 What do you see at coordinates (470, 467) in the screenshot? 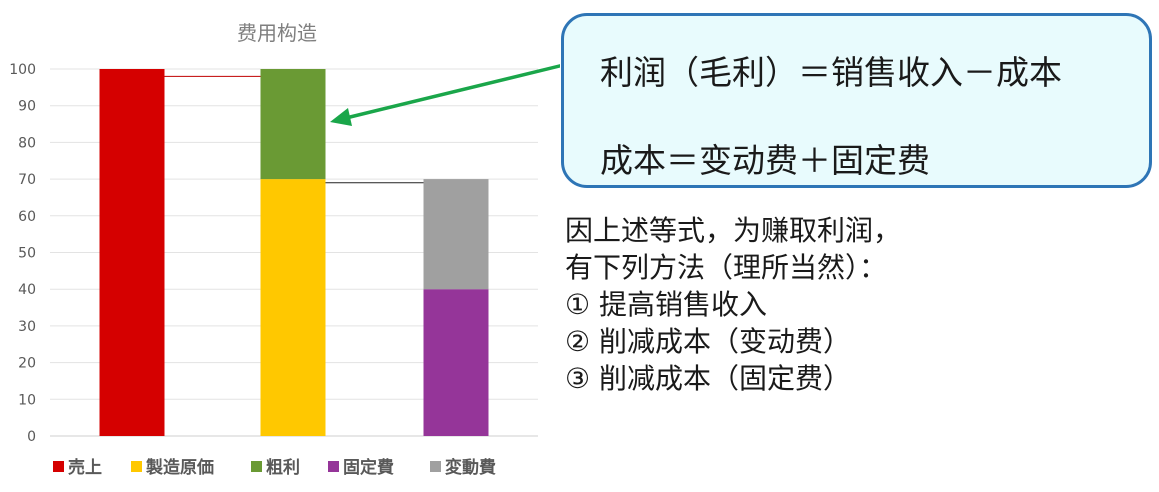
I see `legend-label: 変動費` at bounding box center [470, 467].